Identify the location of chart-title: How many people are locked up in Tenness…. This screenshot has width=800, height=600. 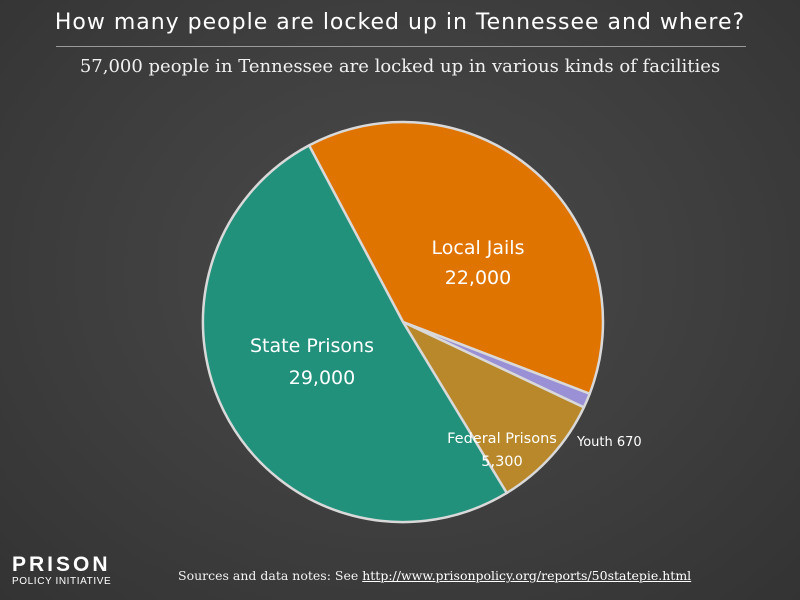
(400, 22).